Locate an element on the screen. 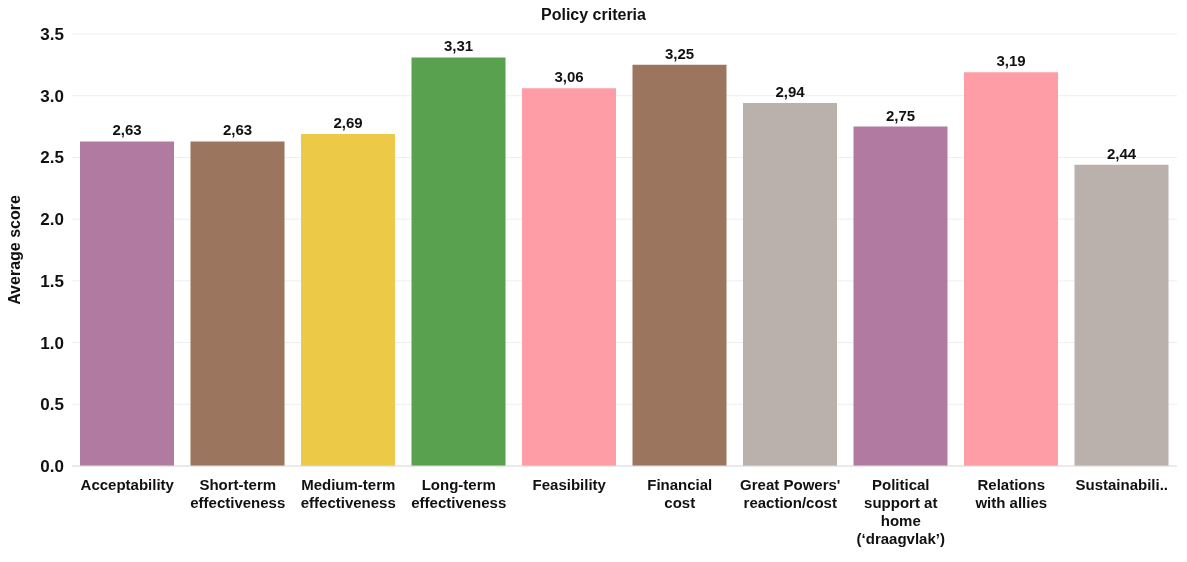 This screenshot has height=562, width=1187. x-tick-label: Medium-term effectiveness is located at coordinates (348, 493).